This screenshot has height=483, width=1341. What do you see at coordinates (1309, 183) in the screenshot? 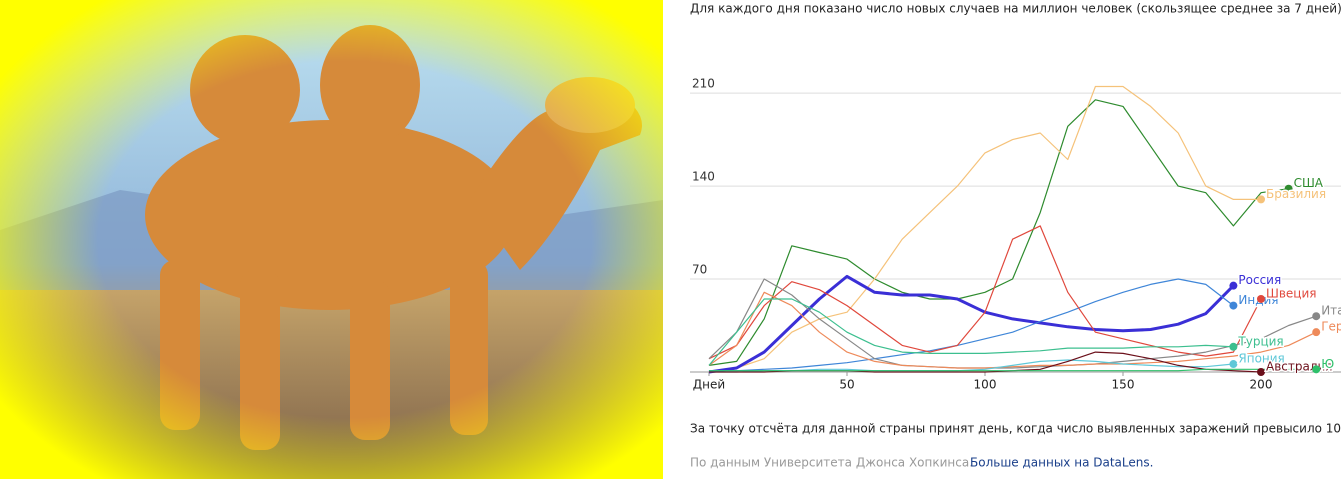
I see `series-label: США` at bounding box center [1309, 183].